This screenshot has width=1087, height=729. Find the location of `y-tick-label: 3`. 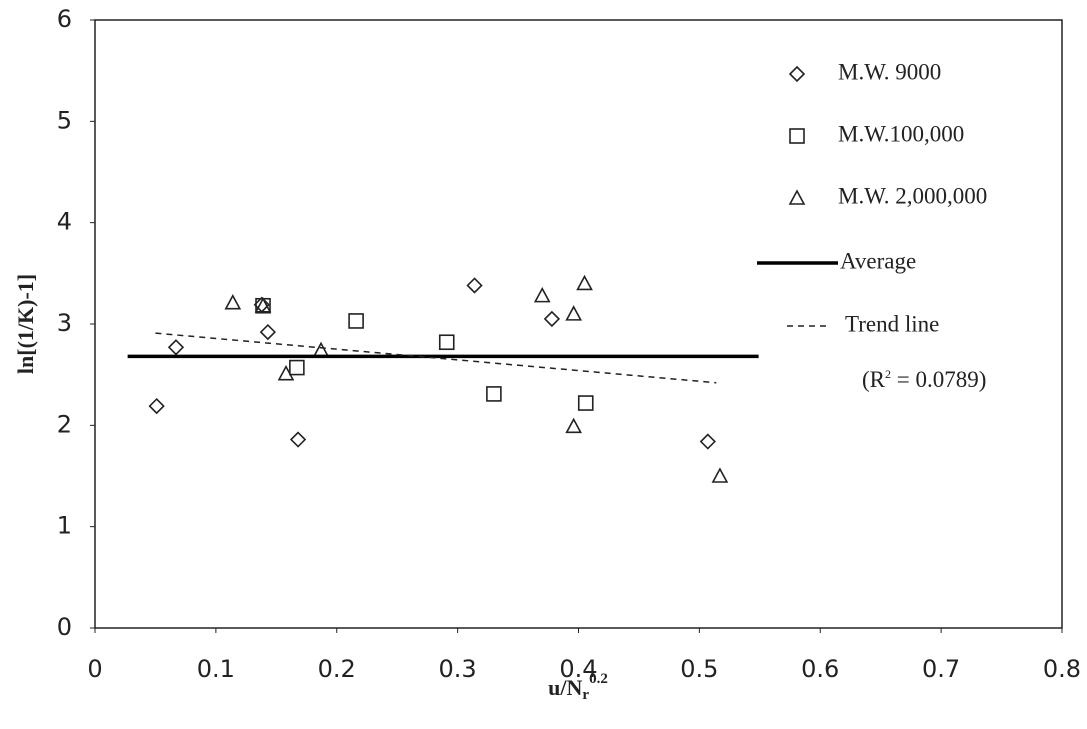

y-tick-label: 3 is located at coordinates (64, 323).